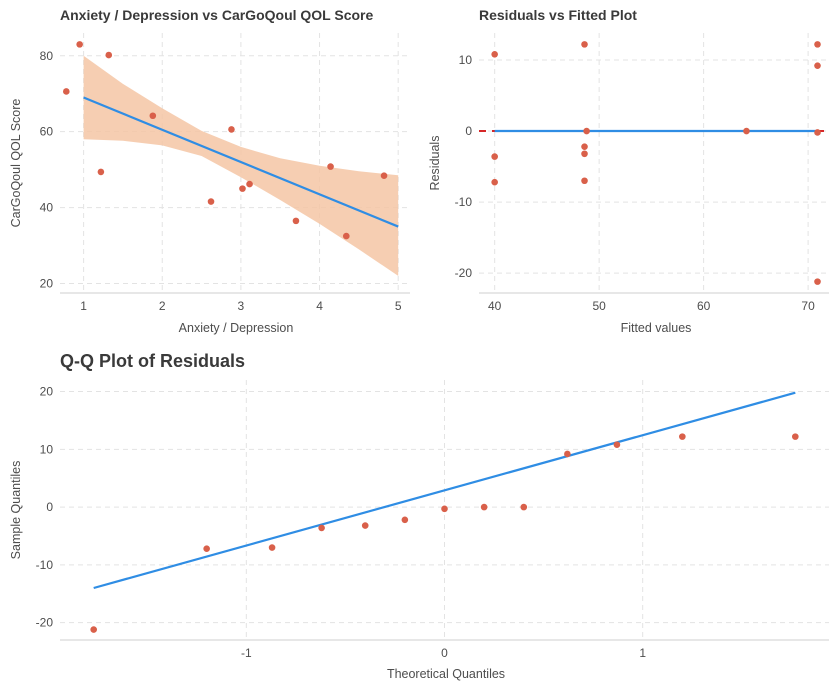  I want to click on panel-1-x-tick-labels: 1 2 3 4 5, so click(241, 306).